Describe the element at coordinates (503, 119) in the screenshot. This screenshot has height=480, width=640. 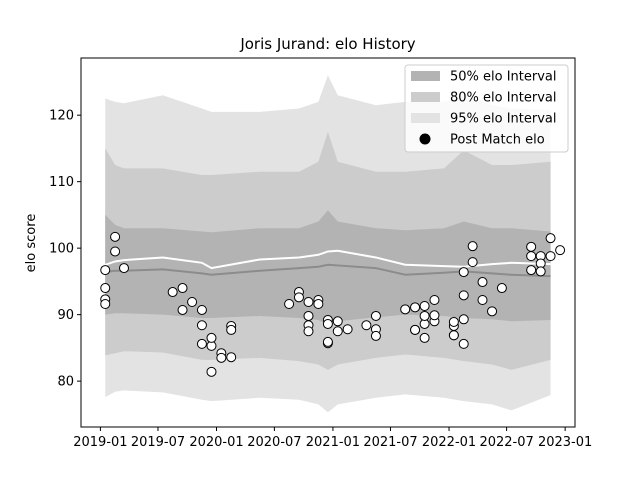
I see `legend-label: 95% elo Interval` at that location.